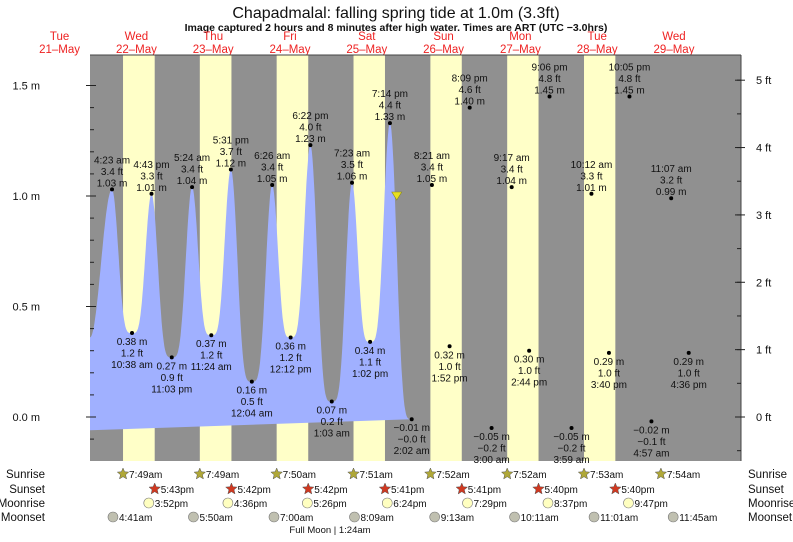 The width and height of the screenshot is (793, 542). Describe the element at coordinates (132, 342) in the screenshot. I see `low-tide-label: 0.38 m` at that location.